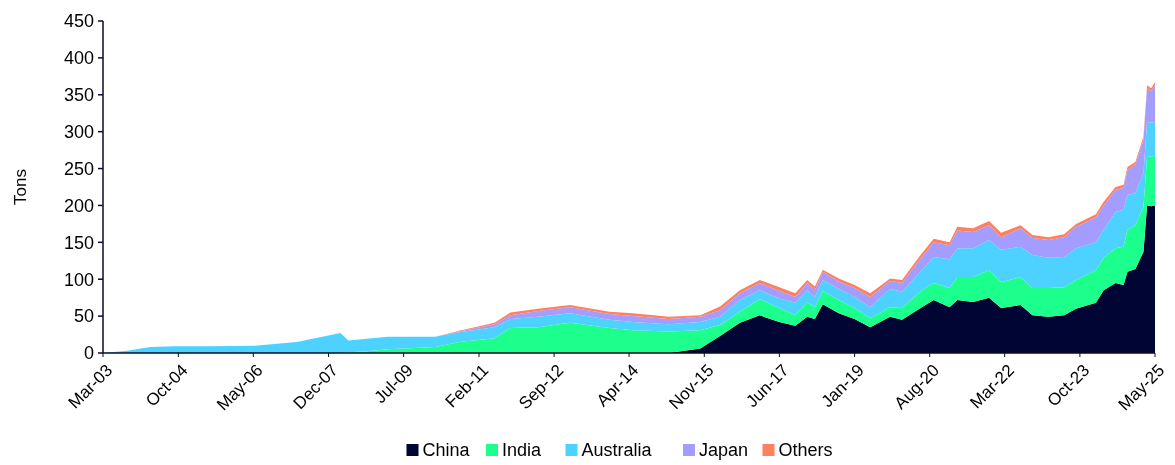  What do you see at coordinates (83, 316) in the screenshot?
I see `y-tick-label: 50` at bounding box center [83, 316].